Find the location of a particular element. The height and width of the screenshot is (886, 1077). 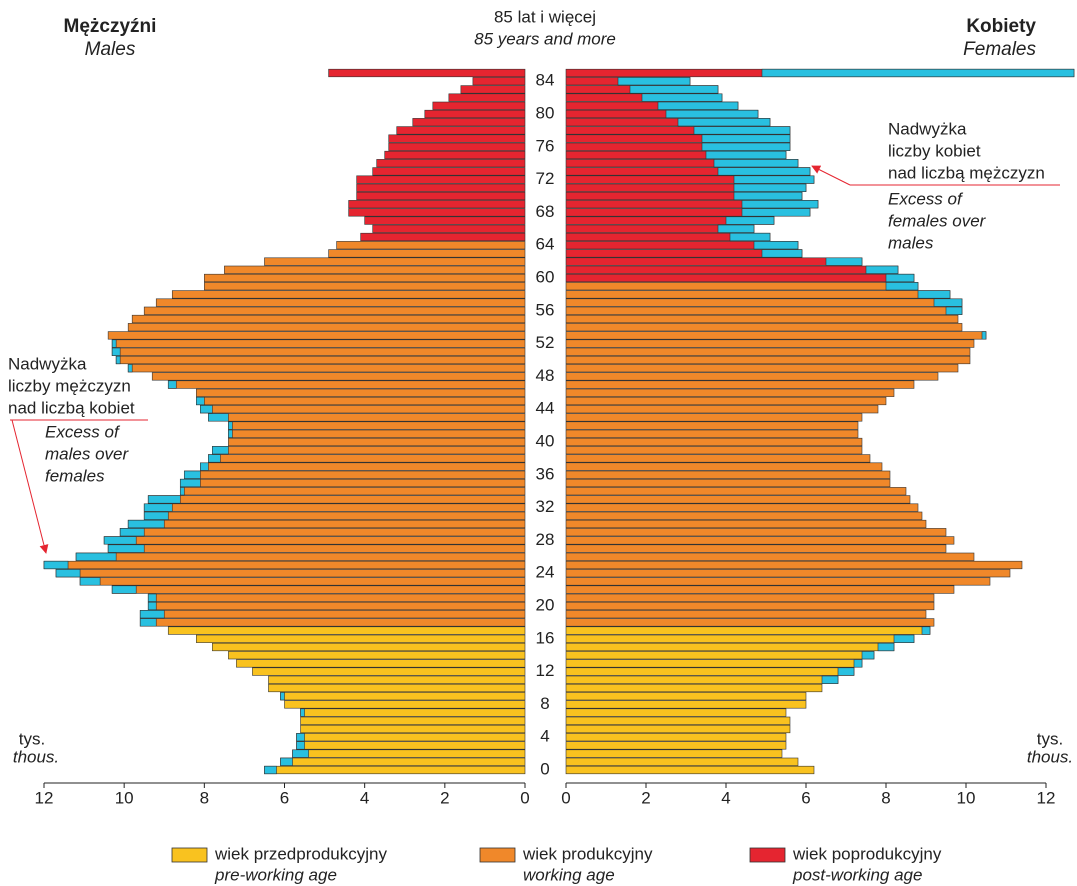

age-label: 76 is located at coordinates (545, 145).